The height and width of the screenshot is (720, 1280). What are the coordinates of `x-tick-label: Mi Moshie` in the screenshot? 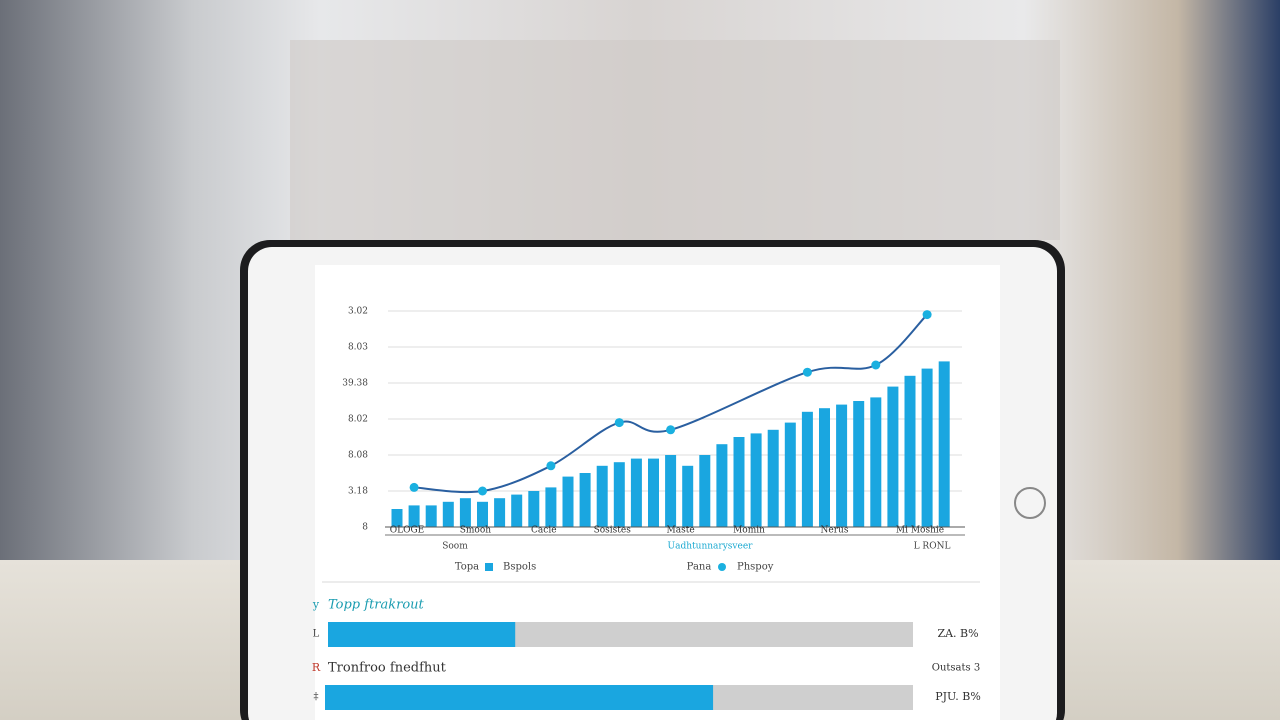 It's located at (920, 531).